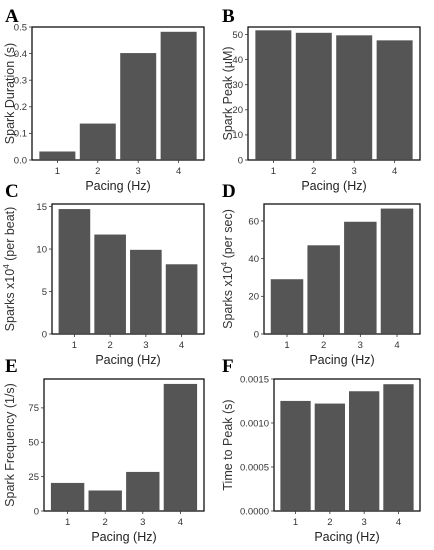 This screenshot has height=550, width=434. What do you see at coordinates (33, 408) in the screenshot?
I see `y-tick-label: 75` at bounding box center [33, 408].